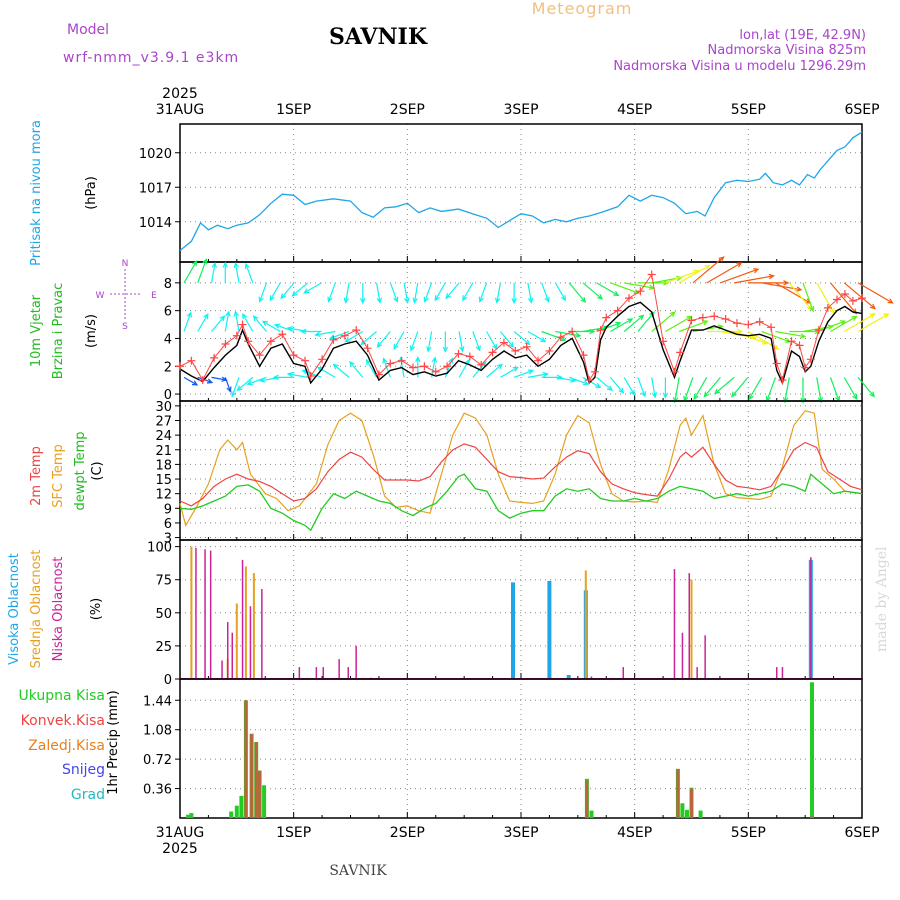 This screenshot has width=900, height=900. What do you see at coordinates (882, 599) in the screenshot?
I see `credit: made by Angel` at bounding box center [882, 599].